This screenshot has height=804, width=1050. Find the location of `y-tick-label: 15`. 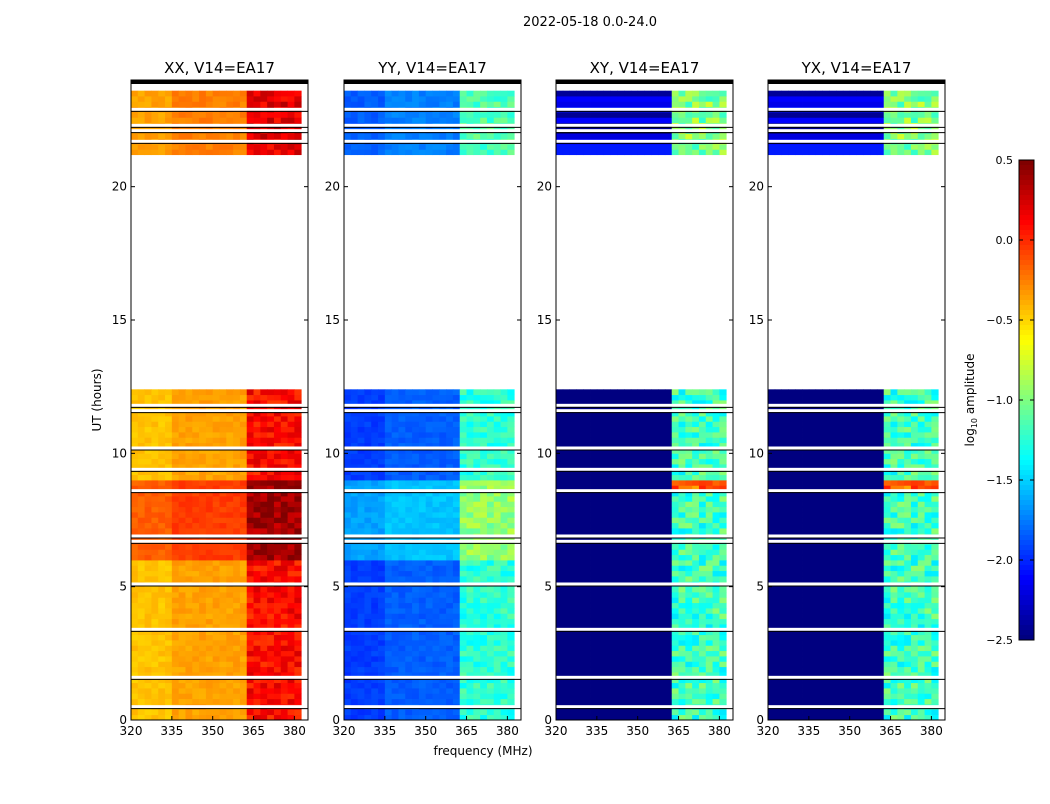

y-tick-label: 15 is located at coordinates (119, 320).